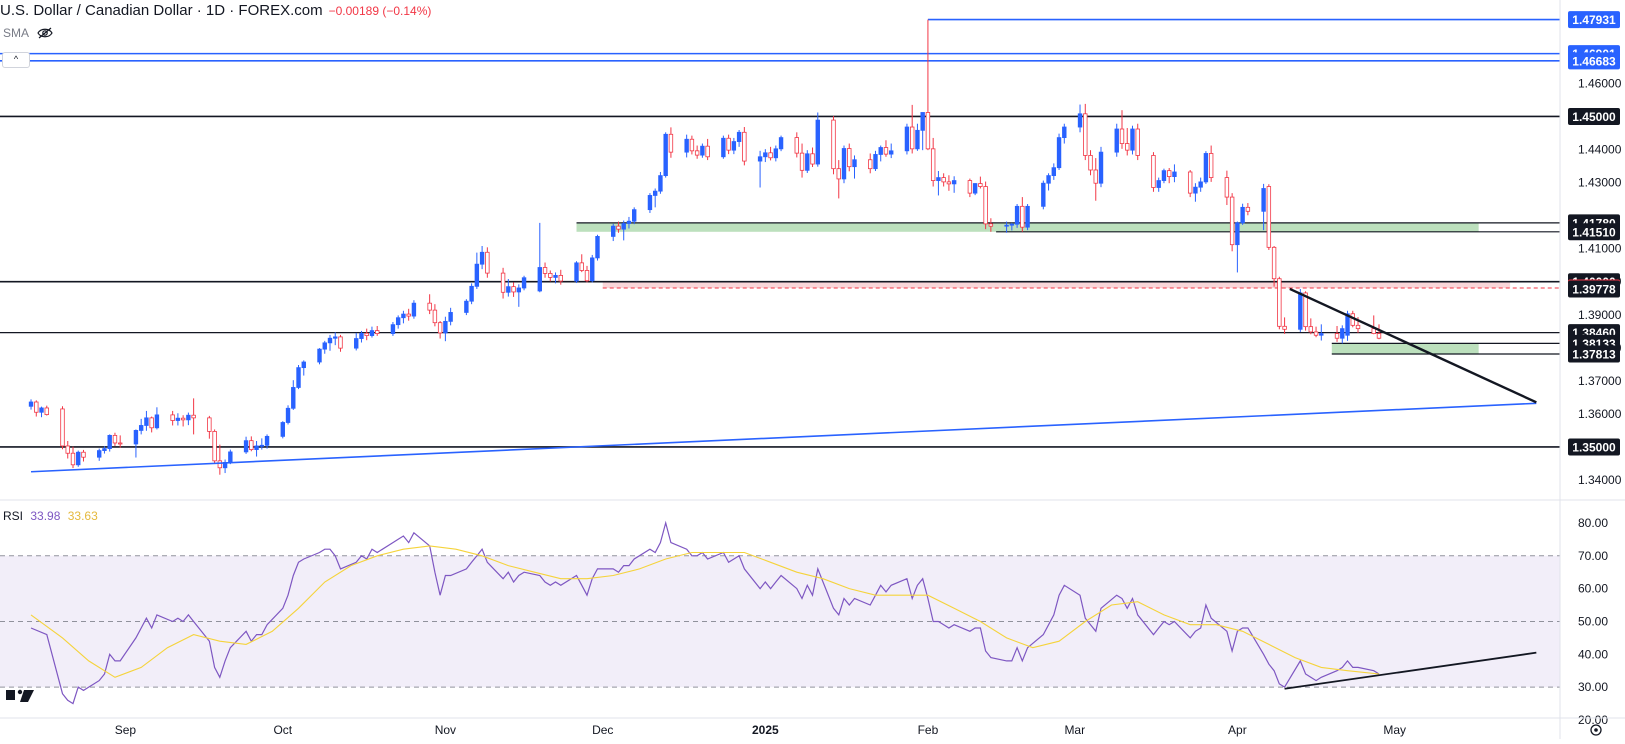 The width and height of the screenshot is (1625, 744). I want to click on rsi-ma-line, so click(705, 611).